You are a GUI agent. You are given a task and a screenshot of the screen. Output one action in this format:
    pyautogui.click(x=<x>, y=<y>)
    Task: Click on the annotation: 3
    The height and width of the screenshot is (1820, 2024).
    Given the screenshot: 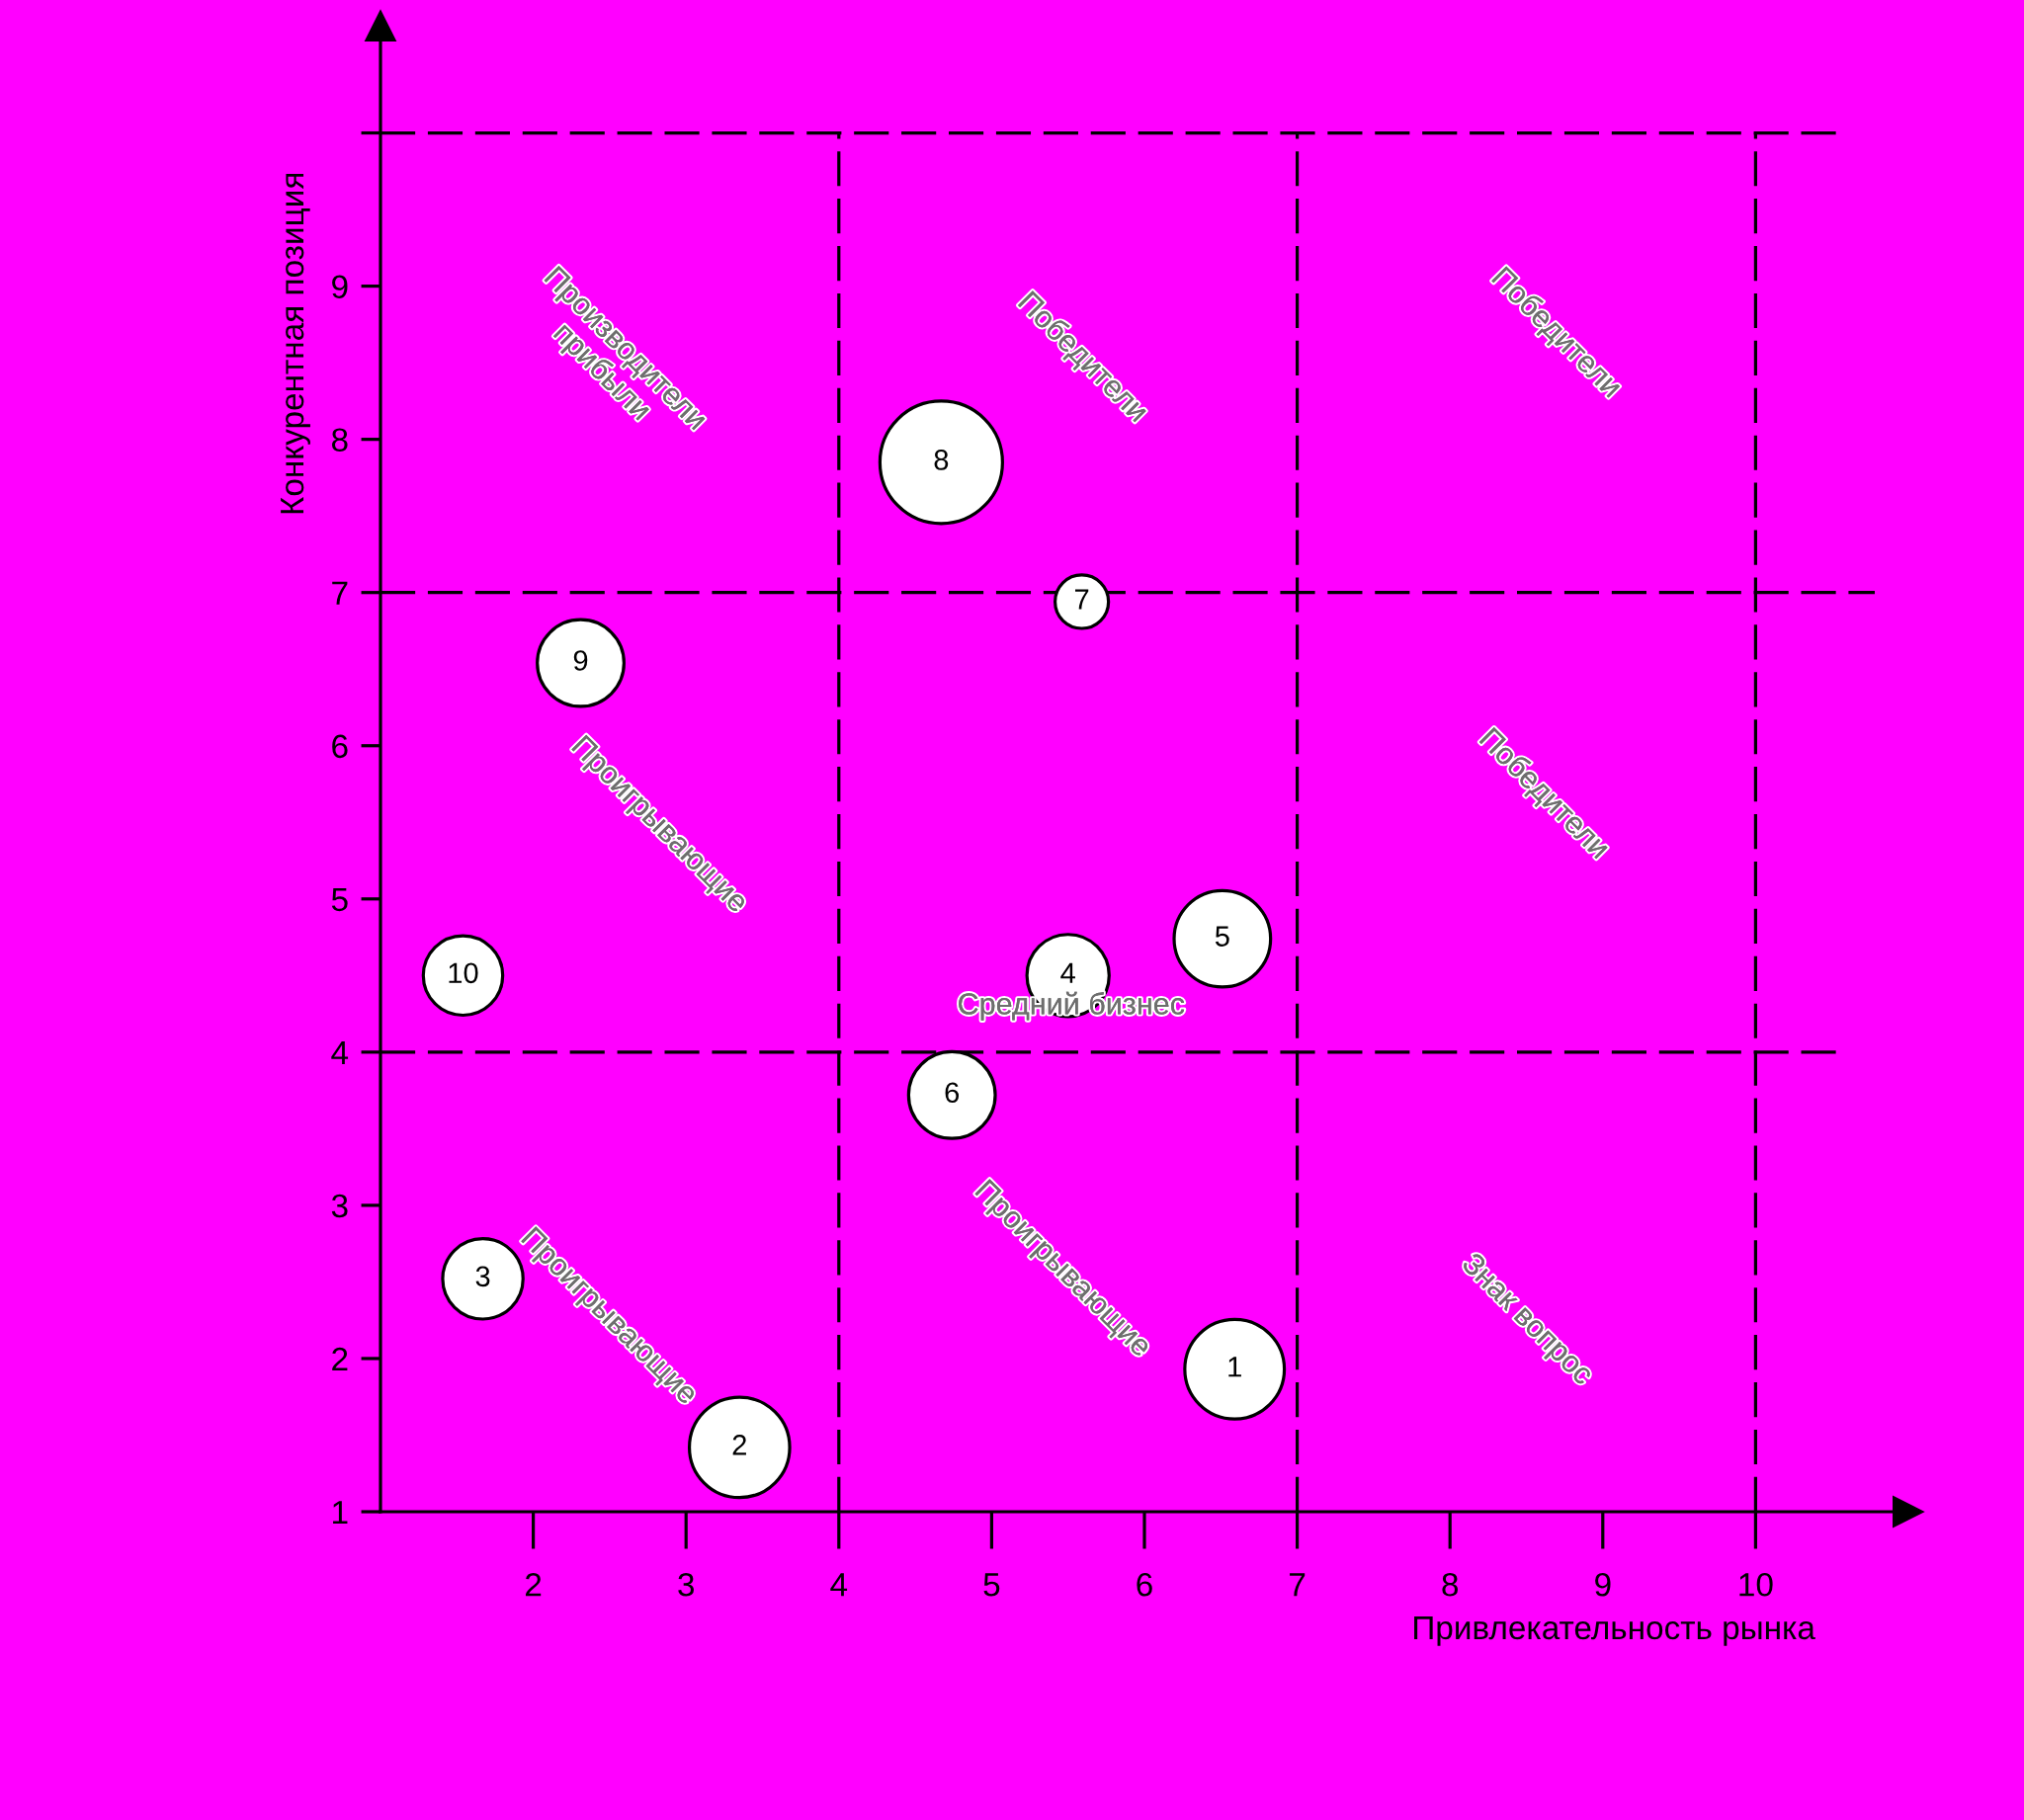 What is the action you would take?
    pyautogui.click(x=482, y=1276)
    